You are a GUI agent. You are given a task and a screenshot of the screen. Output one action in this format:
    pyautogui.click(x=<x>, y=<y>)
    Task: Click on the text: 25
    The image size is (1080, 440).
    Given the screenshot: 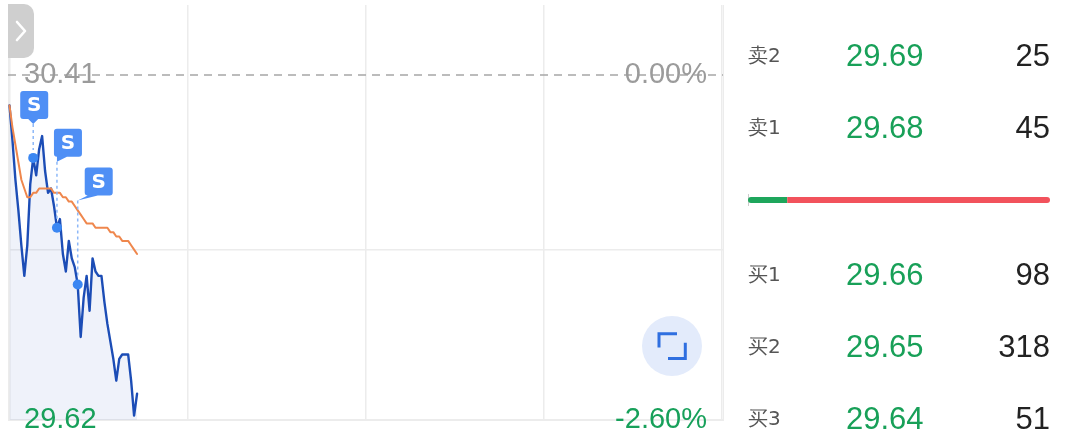 What is the action you would take?
    pyautogui.click(x=1032, y=55)
    